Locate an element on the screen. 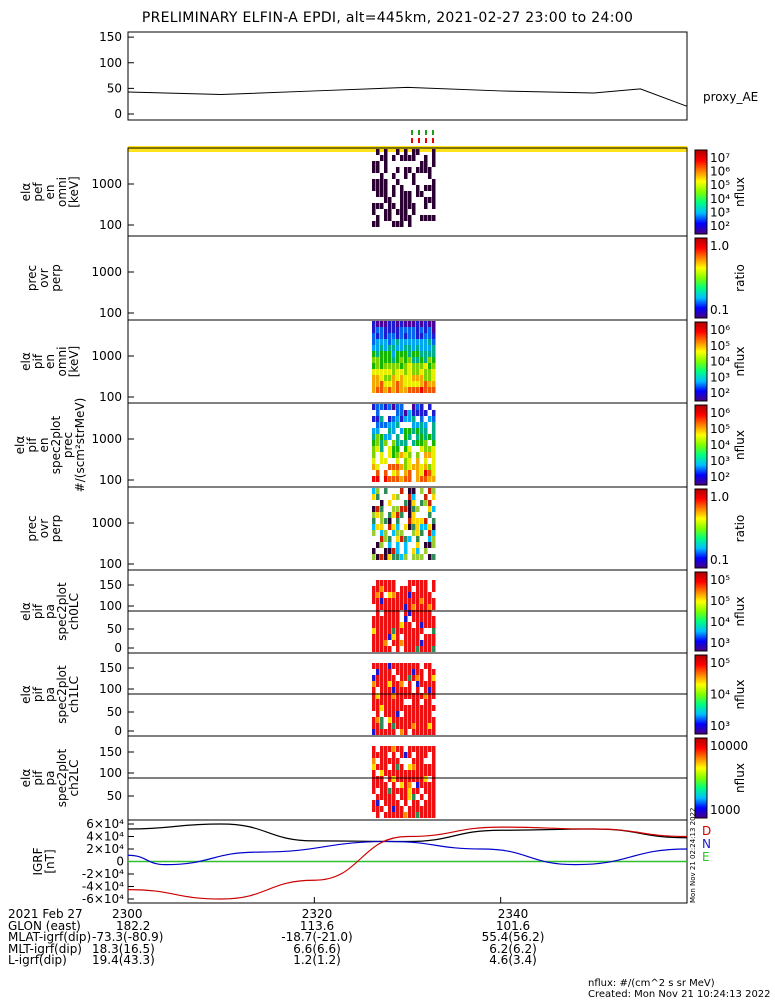 The width and height of the screenshot is (775, 1000). units-note: nflux: #/(cm^2 s sr MeV) is located at coordinates (651, 983).